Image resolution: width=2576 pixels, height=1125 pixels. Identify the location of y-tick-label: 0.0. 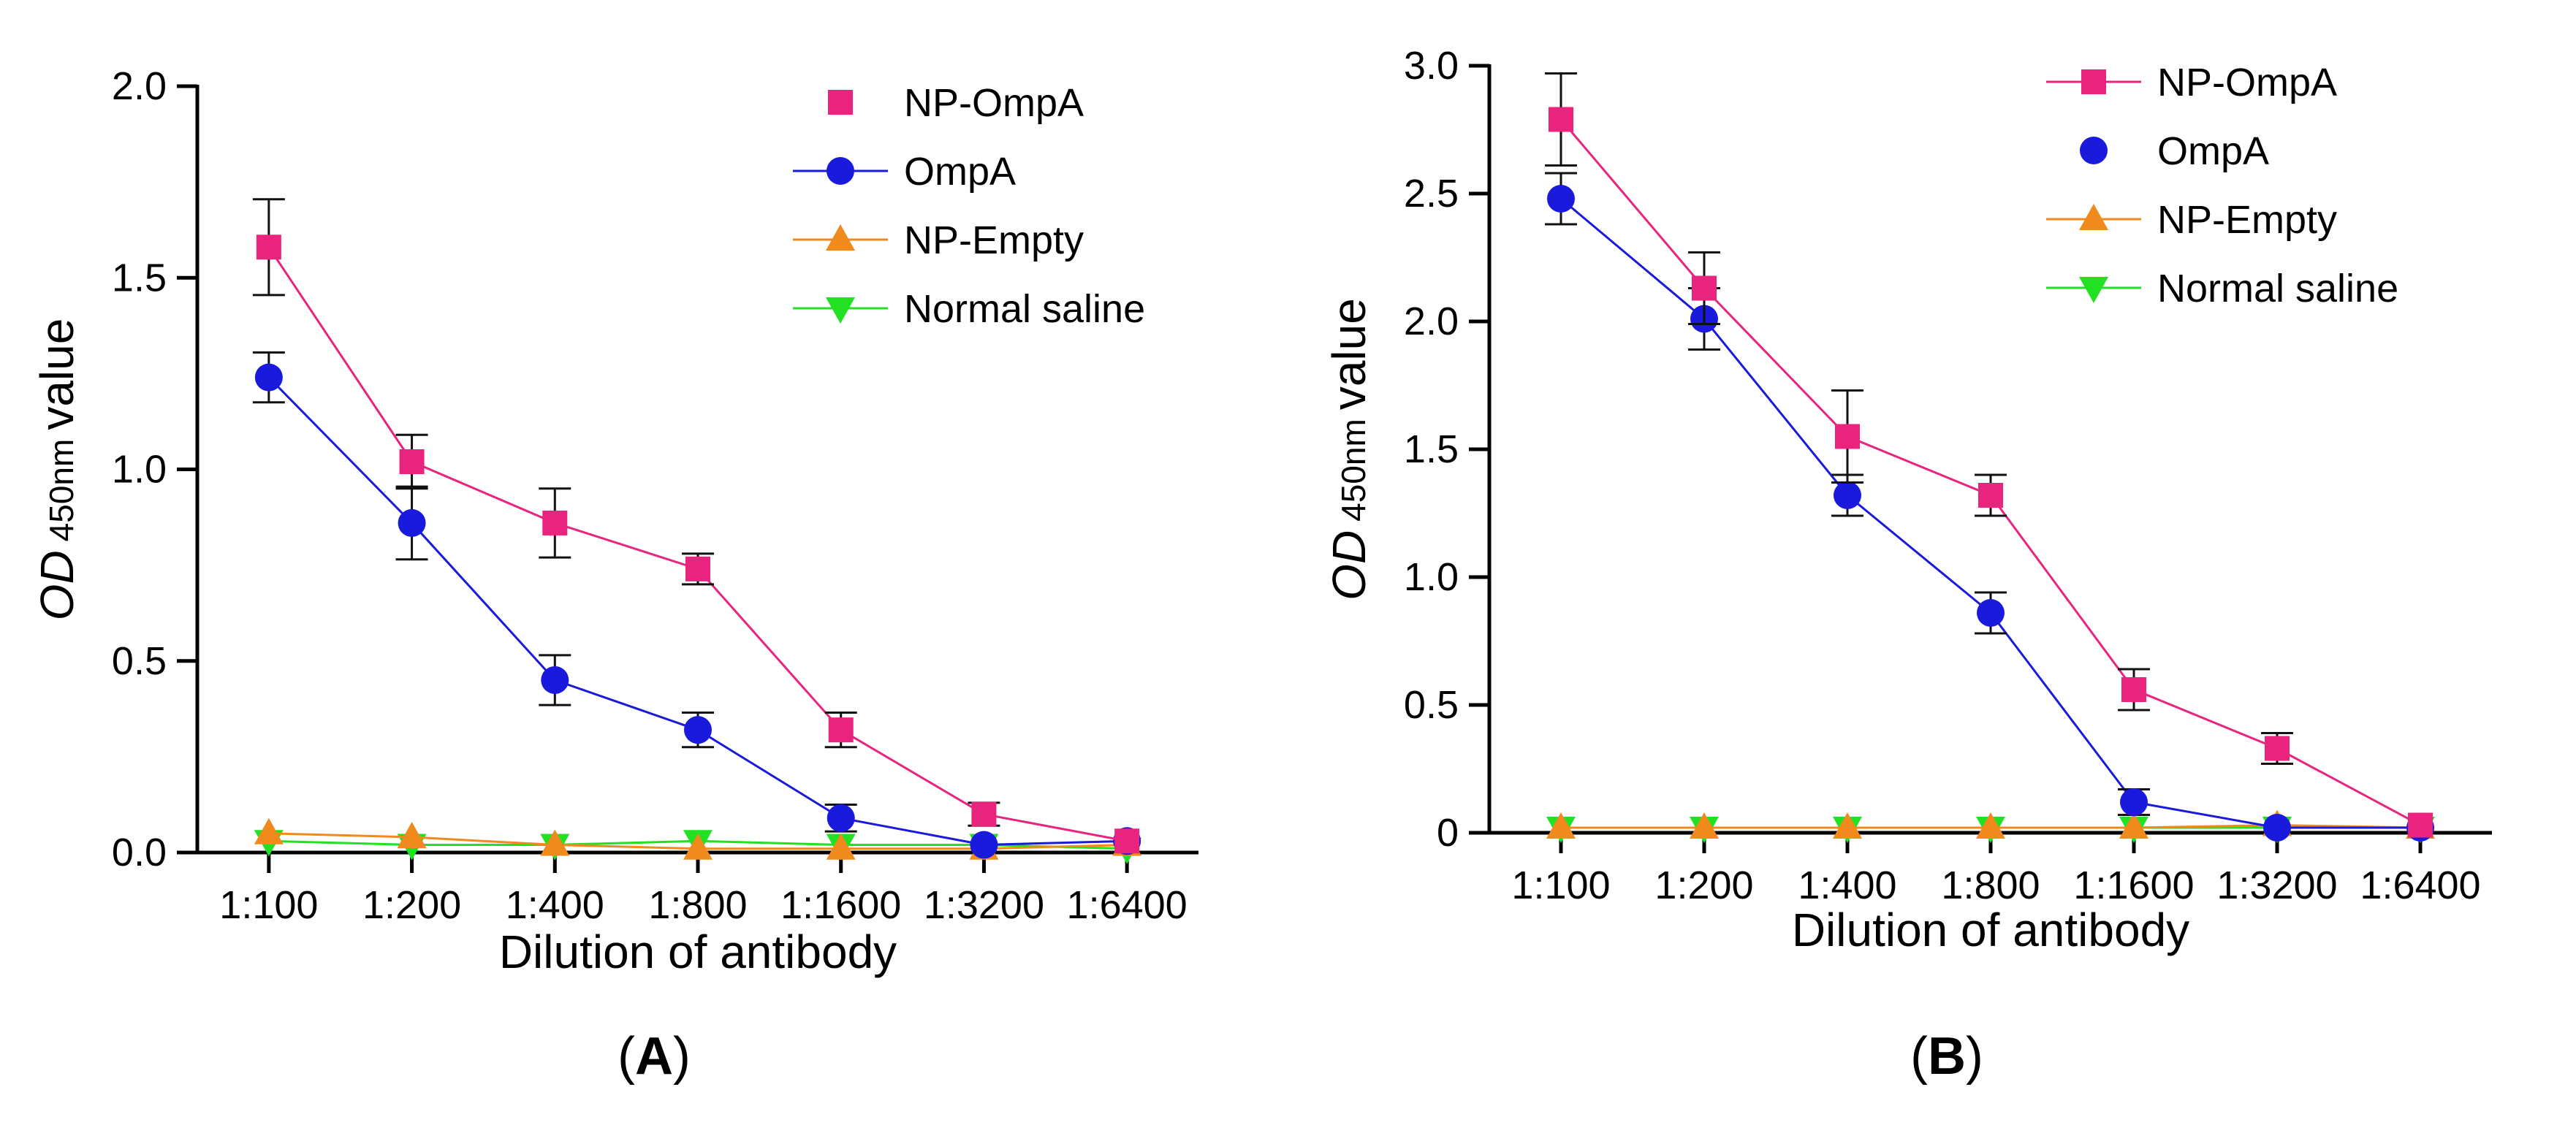
(139, 852).